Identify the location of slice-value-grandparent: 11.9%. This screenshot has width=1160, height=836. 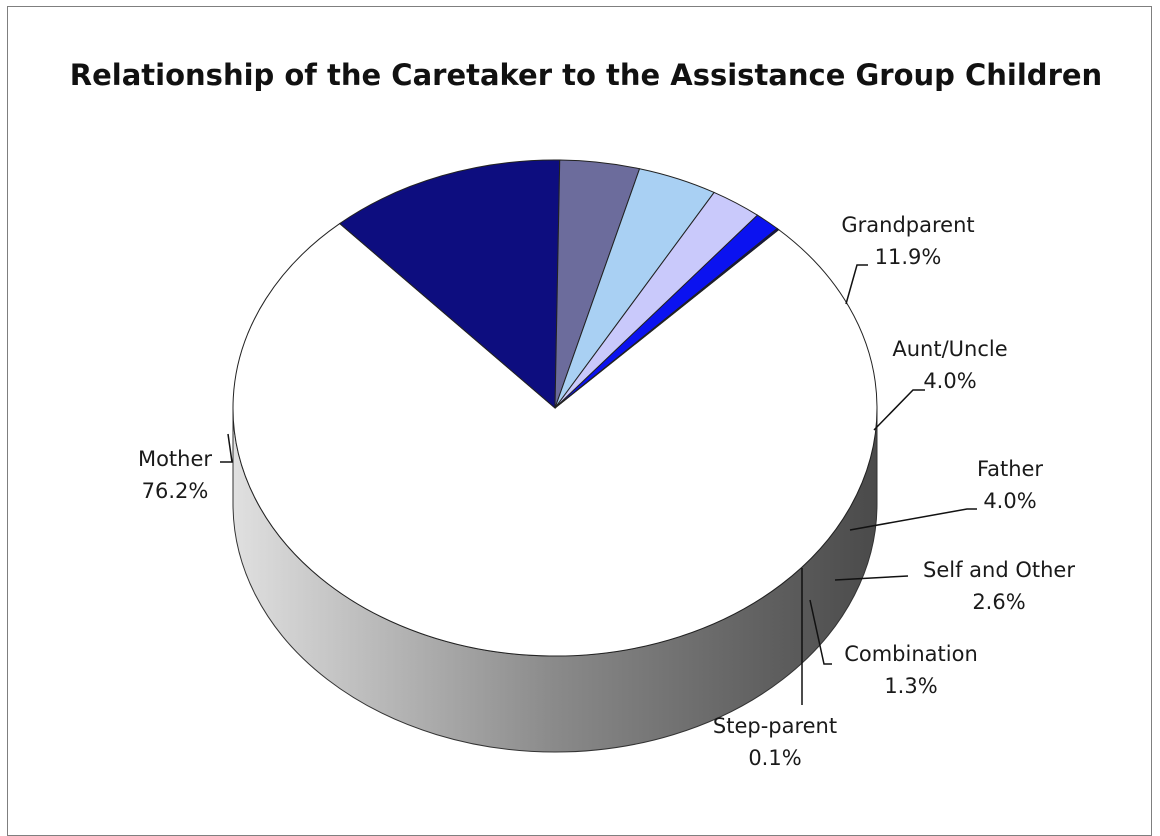
(908, 257).